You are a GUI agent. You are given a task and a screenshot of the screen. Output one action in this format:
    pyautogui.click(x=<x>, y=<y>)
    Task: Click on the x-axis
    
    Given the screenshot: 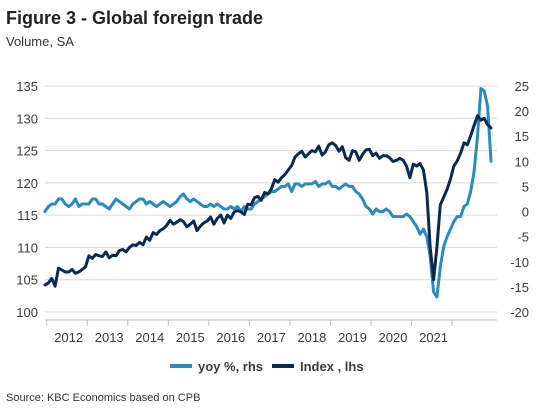 What is the action you would take?
    pyautogui.click(x=271, y=322)
    